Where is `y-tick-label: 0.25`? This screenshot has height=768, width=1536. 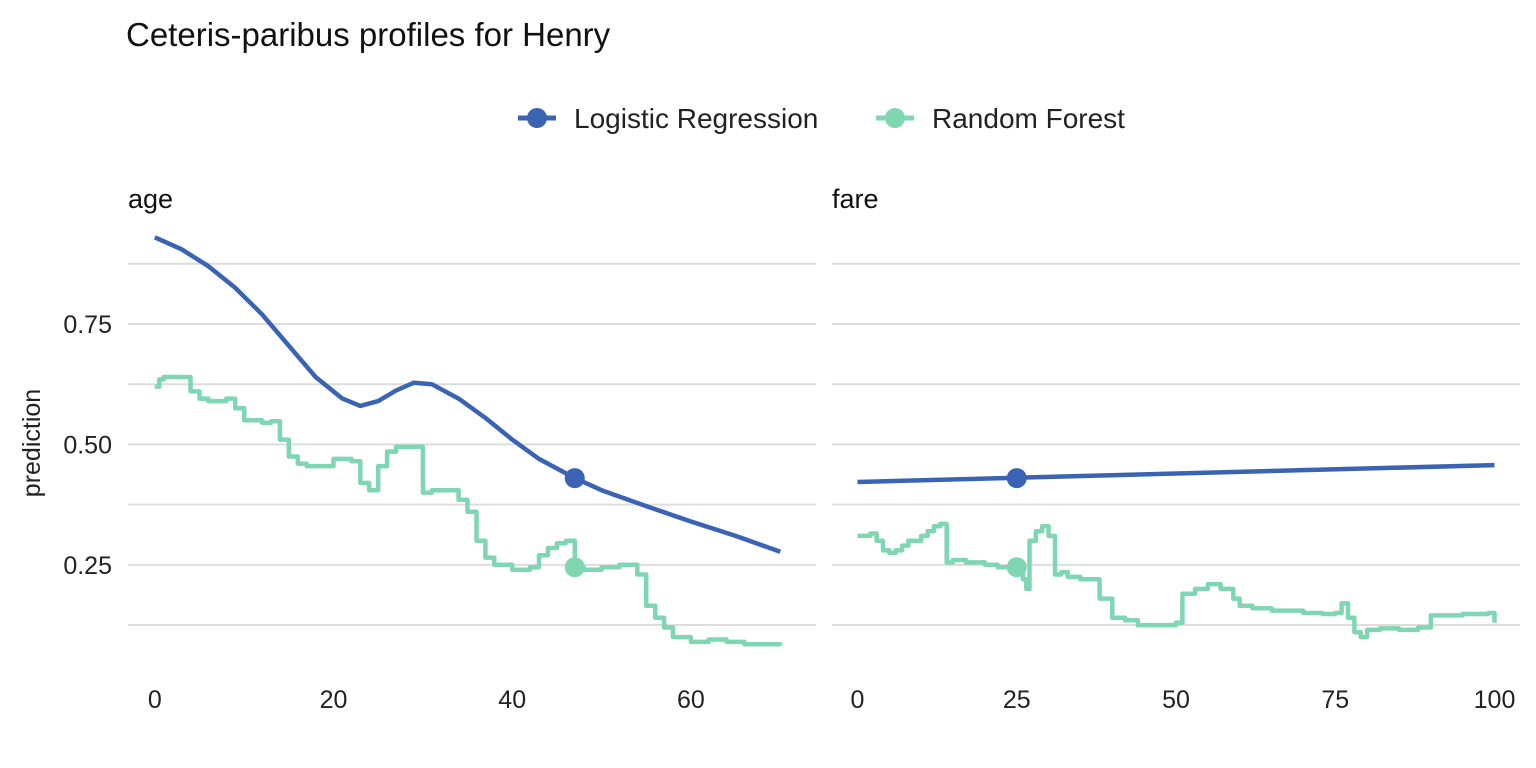 y-tick-label: 0.25 is located at coordinates (87, 566).